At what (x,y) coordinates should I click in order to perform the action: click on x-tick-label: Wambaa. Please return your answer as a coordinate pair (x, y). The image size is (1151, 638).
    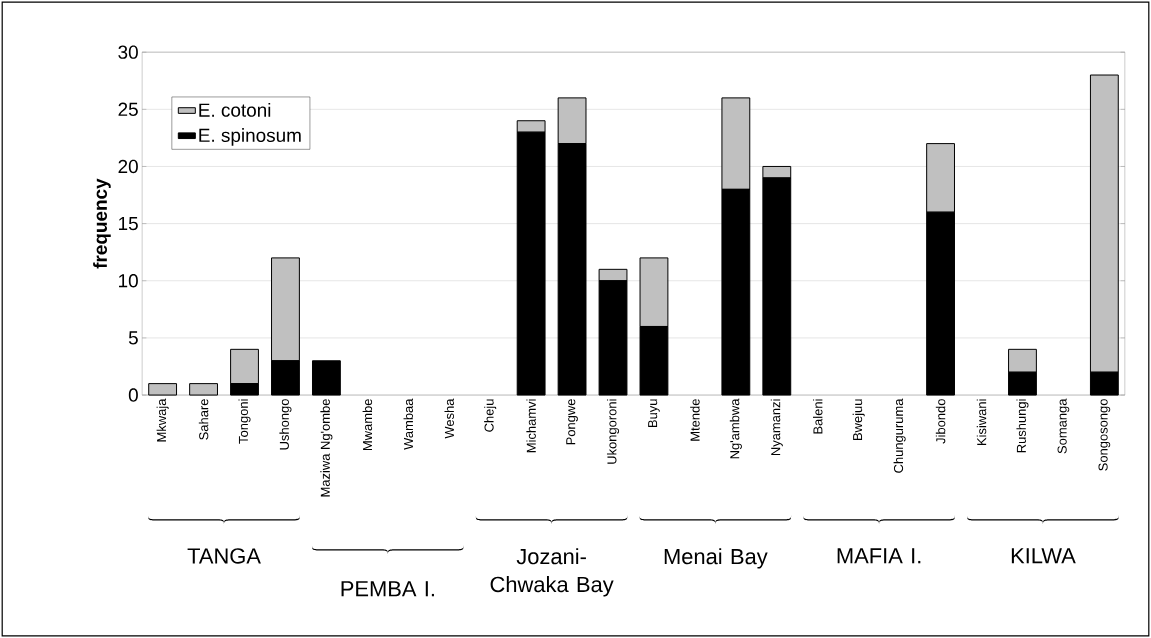
    Looking at the image, I should click on (408, 424).